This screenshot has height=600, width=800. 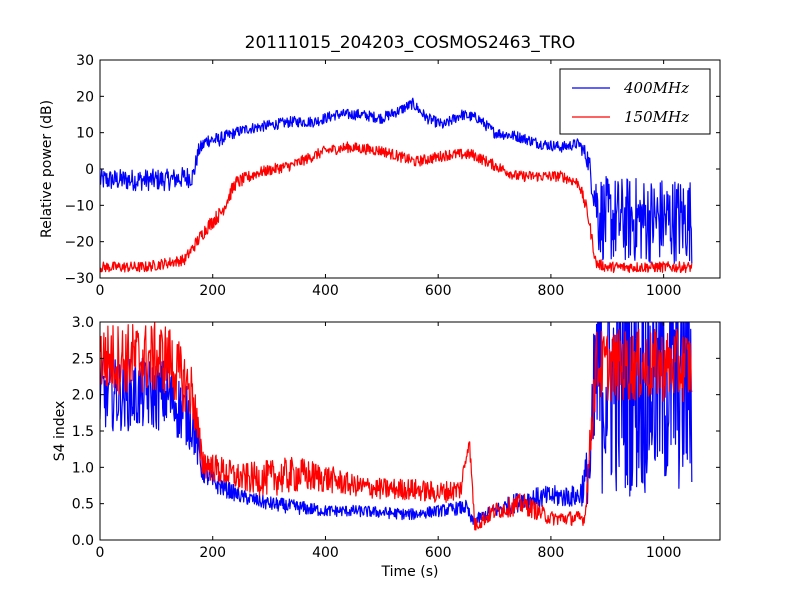 I want to click on x-axis-label: Time (s), so click(x=410, y=572).